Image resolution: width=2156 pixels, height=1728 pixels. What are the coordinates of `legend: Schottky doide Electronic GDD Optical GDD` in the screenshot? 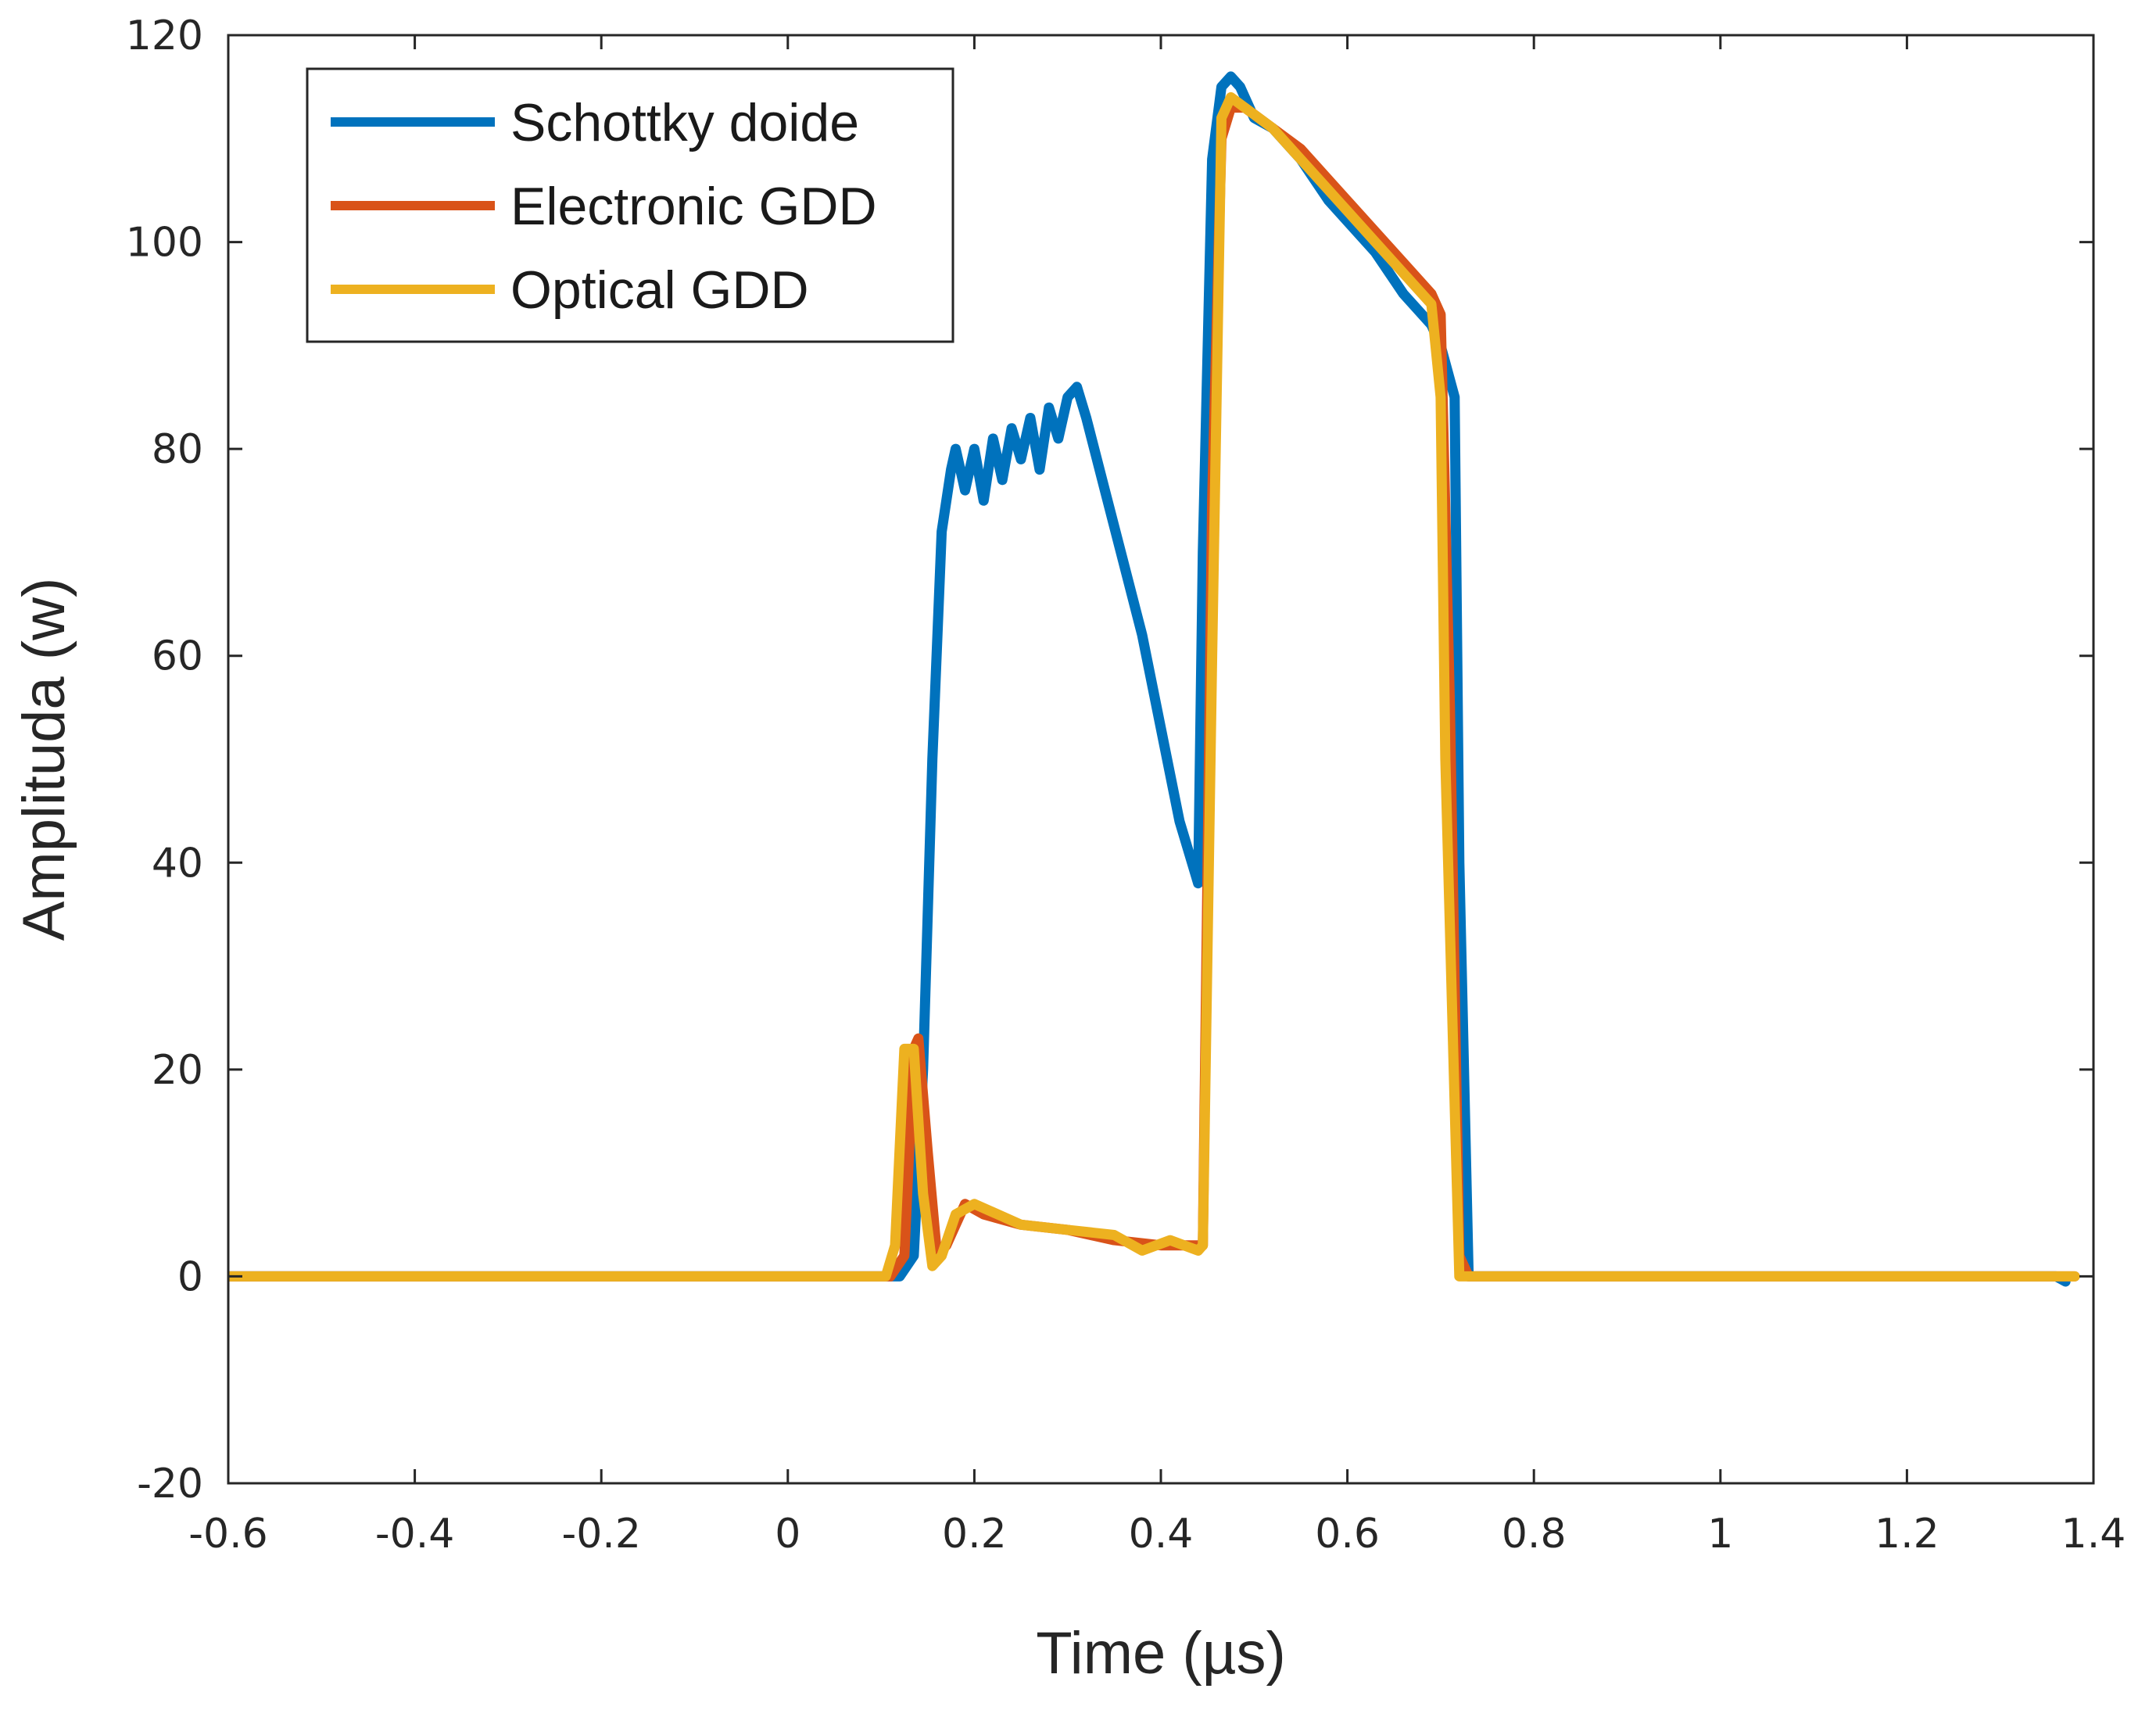 It's located at (630, 205).